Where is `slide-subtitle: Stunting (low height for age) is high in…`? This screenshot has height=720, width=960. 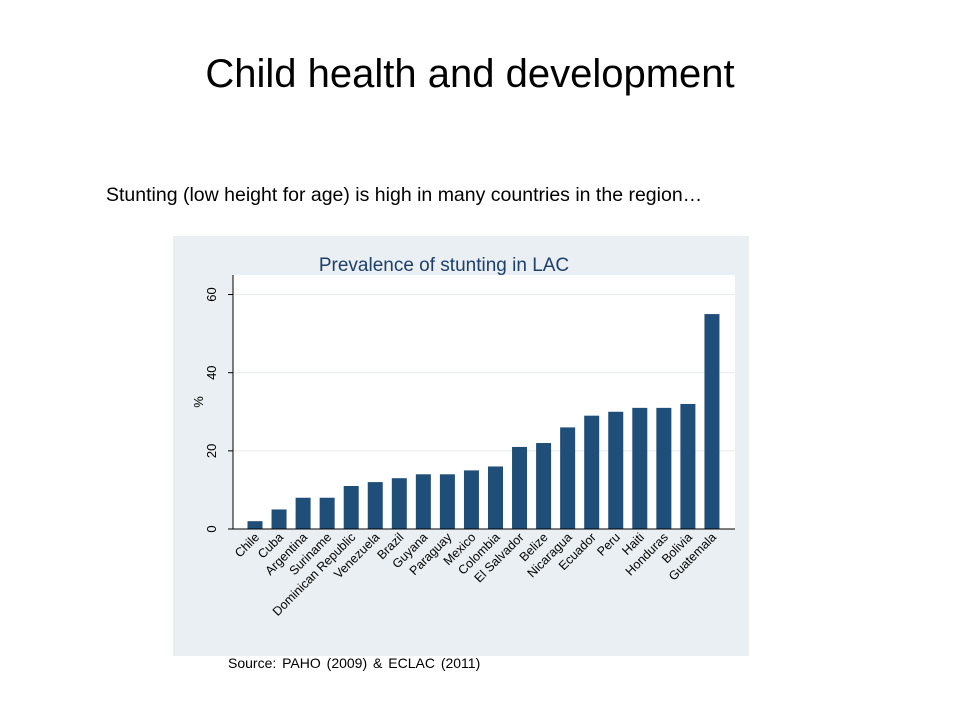
slide-subtitle: Stunting (low height for age) is high in… is located at coordinates (404, 195).